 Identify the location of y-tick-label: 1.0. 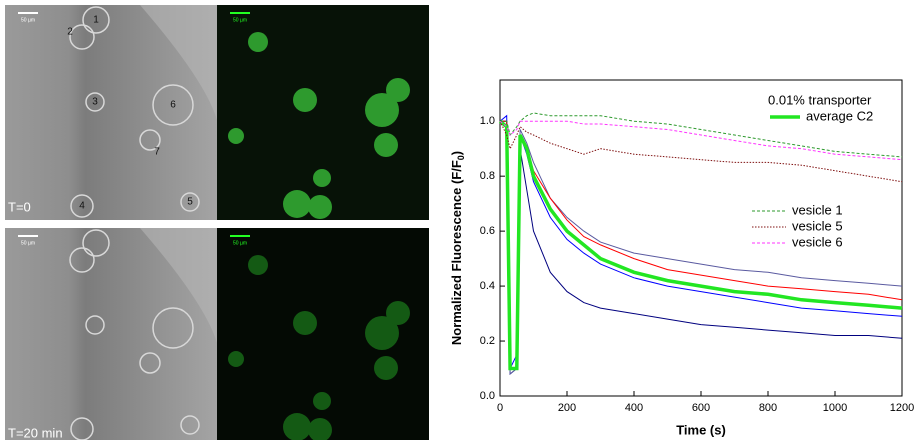
(487, 121).